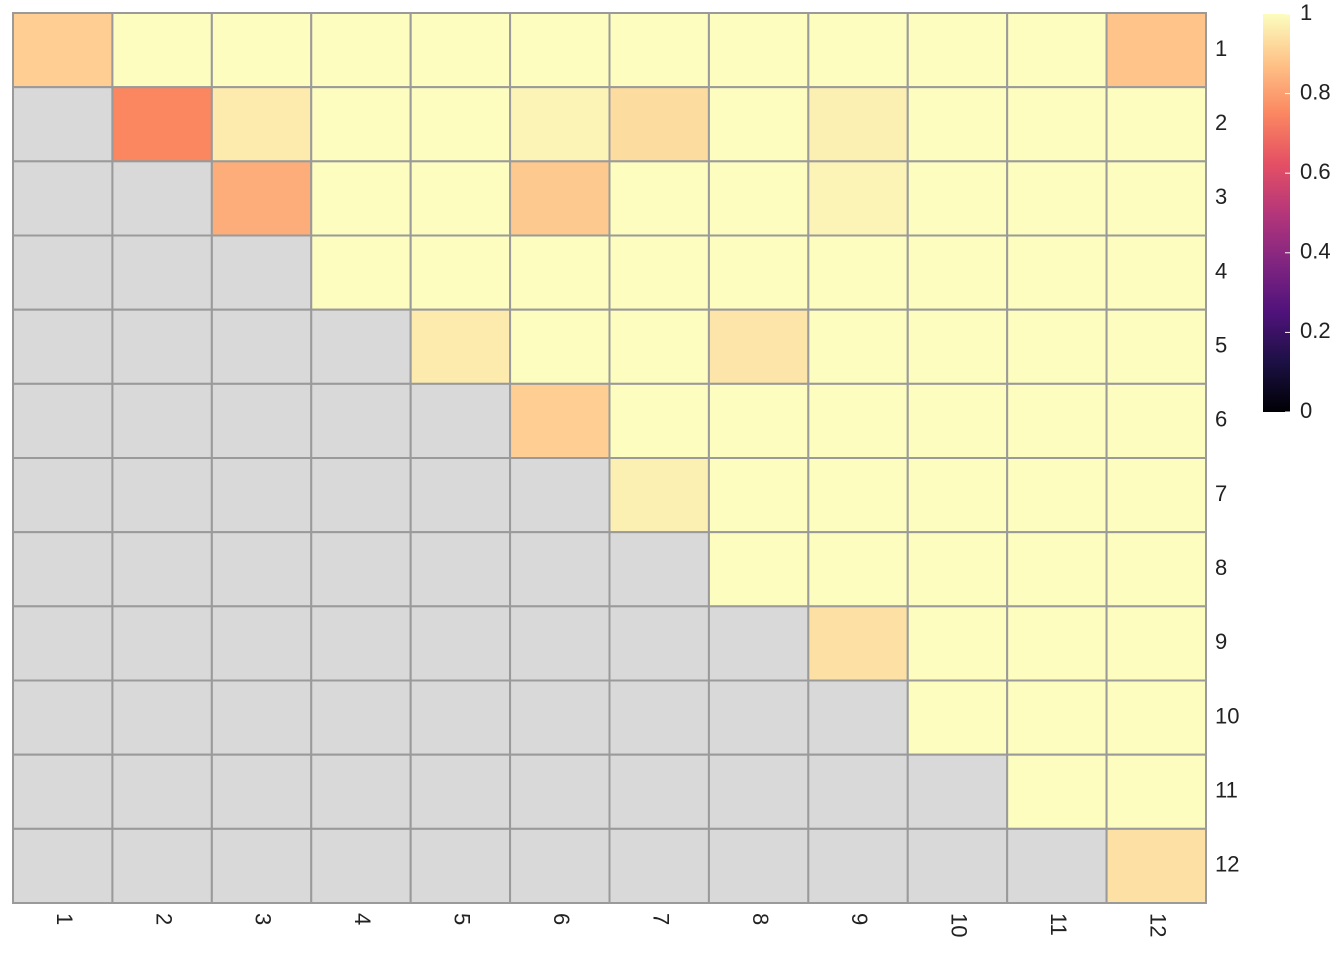 The width and height of the screenshot is (1344, 960). I want to click on col-label: 11, so click(1058, 924).